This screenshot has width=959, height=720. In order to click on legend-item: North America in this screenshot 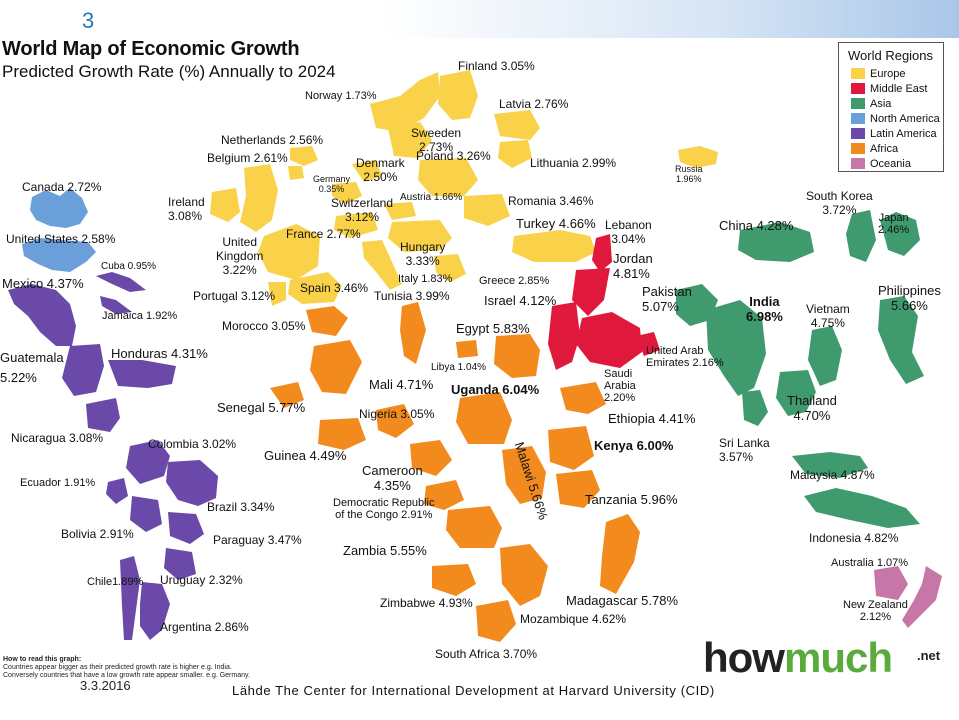, I will do `click(897, 118)`.